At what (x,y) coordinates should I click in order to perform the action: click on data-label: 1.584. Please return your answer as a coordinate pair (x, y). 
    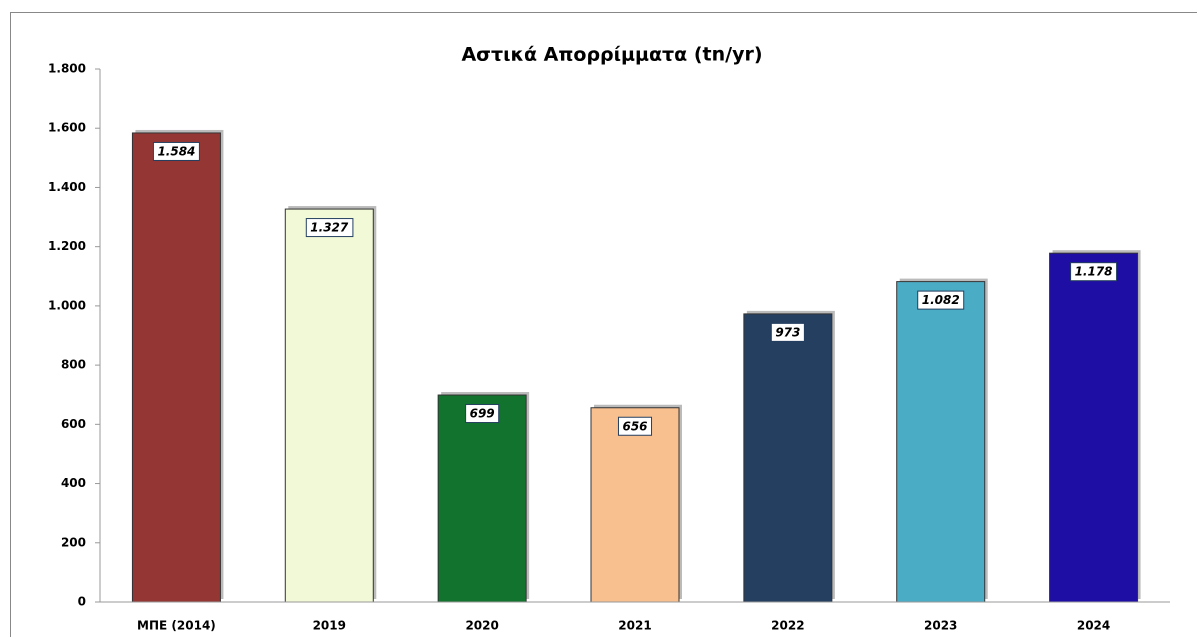
    Looking at the image, I should click on (176, 151).